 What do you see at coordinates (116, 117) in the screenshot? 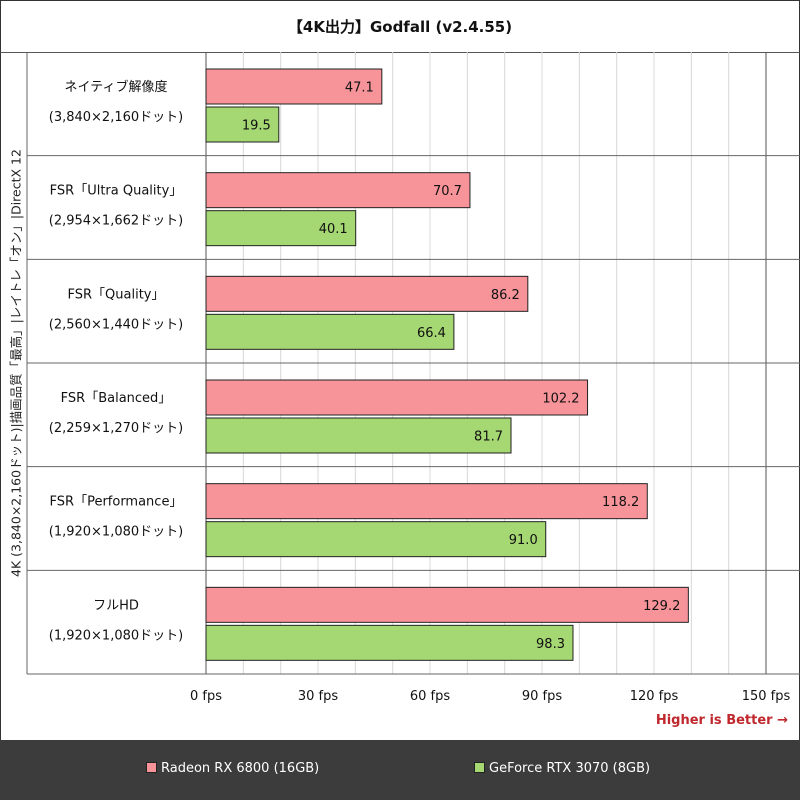
I see `category-sublabel: (3,840×2,160ドット)` at bounding box center [116, 117].